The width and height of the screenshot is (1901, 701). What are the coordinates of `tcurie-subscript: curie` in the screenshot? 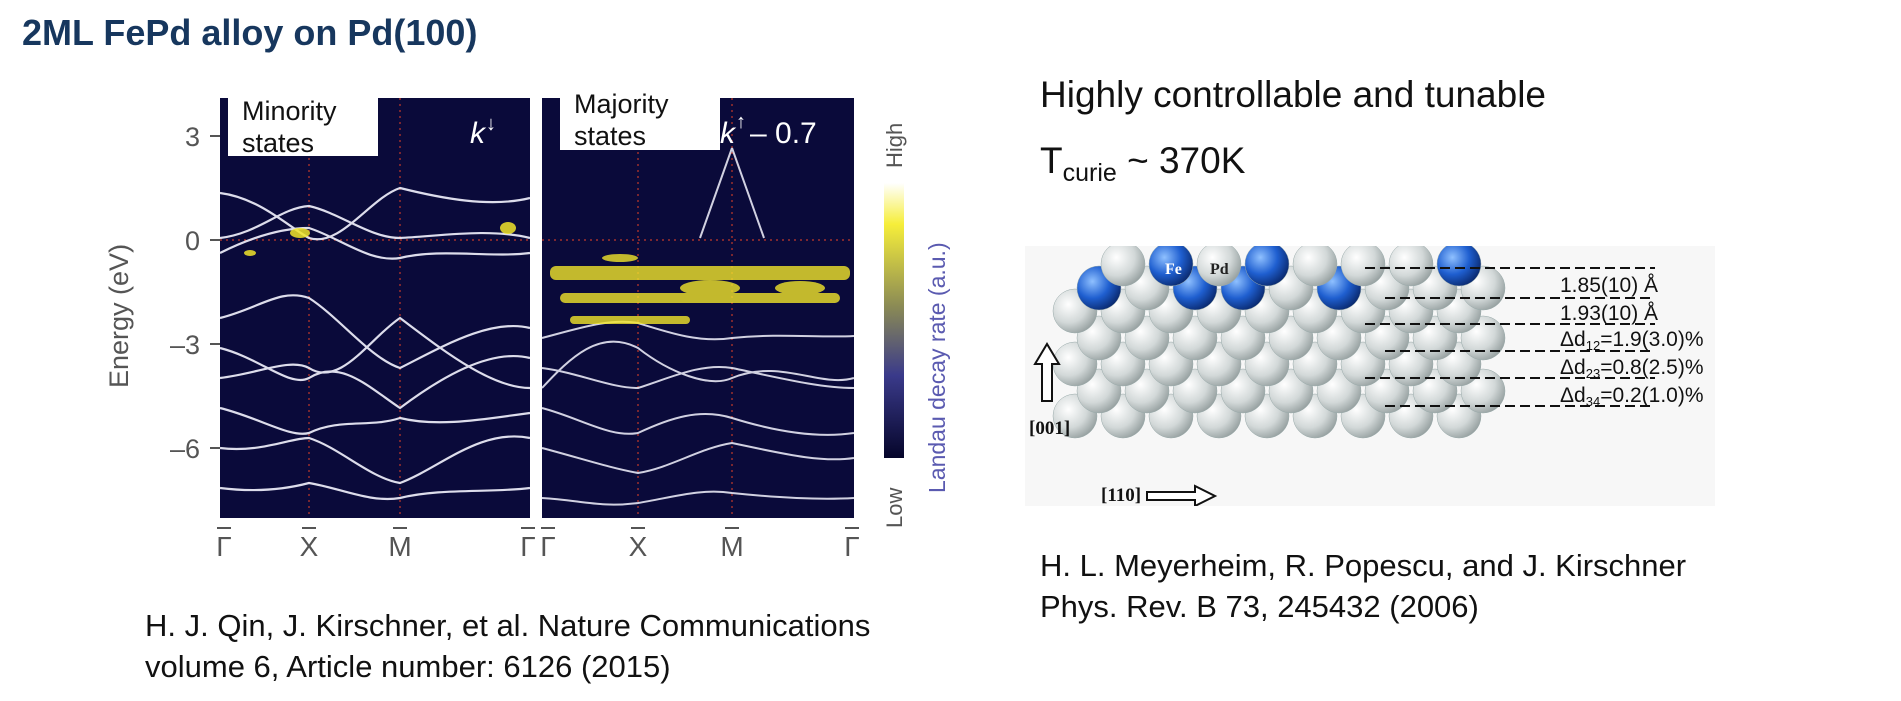 It's located at (1089, 173).